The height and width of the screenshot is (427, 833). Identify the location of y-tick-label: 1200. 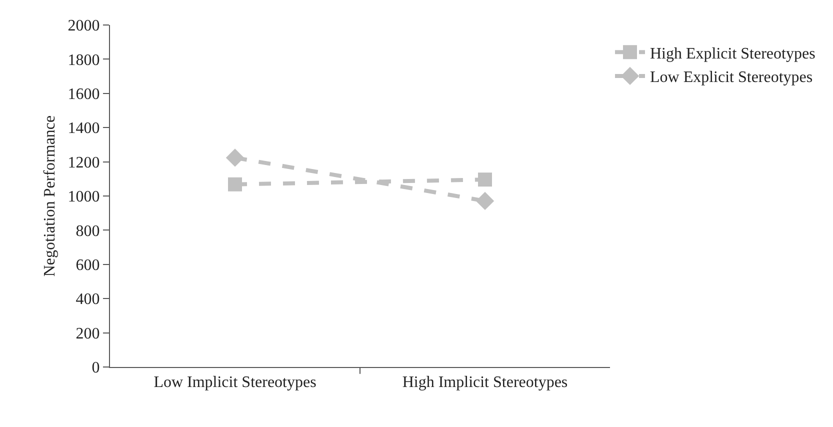
(84, 163).